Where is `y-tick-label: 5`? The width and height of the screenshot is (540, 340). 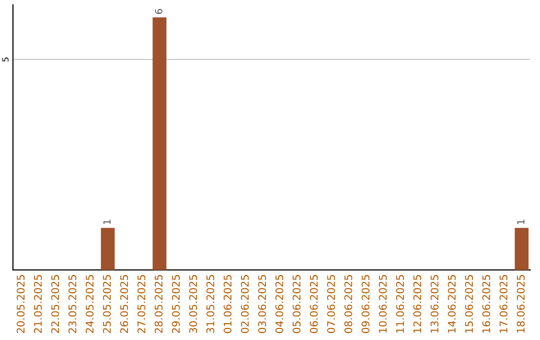 y-tick-label: 5 is located at coordinates (5, 60).